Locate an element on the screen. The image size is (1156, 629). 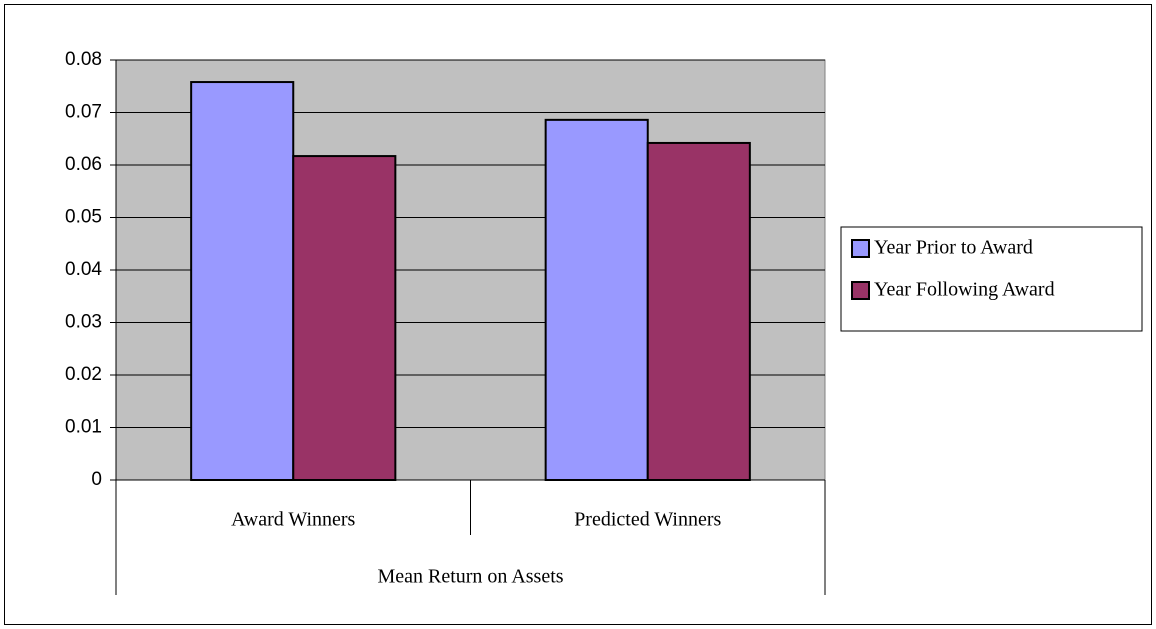
y-tick-label: 0.05 is located at coordinates (83, 217).